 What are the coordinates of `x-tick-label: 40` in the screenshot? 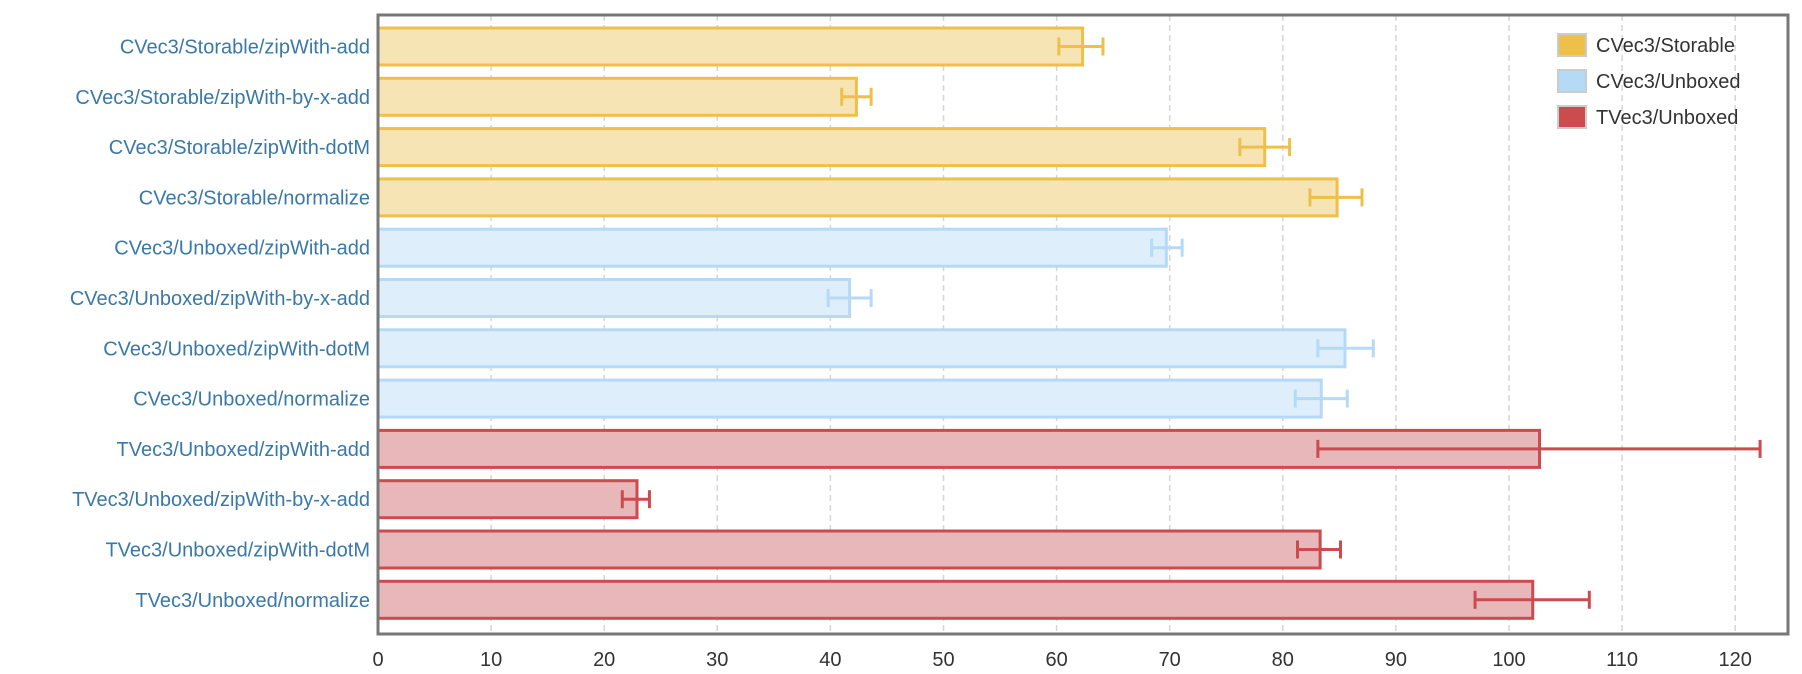 It's located at (830, 660).